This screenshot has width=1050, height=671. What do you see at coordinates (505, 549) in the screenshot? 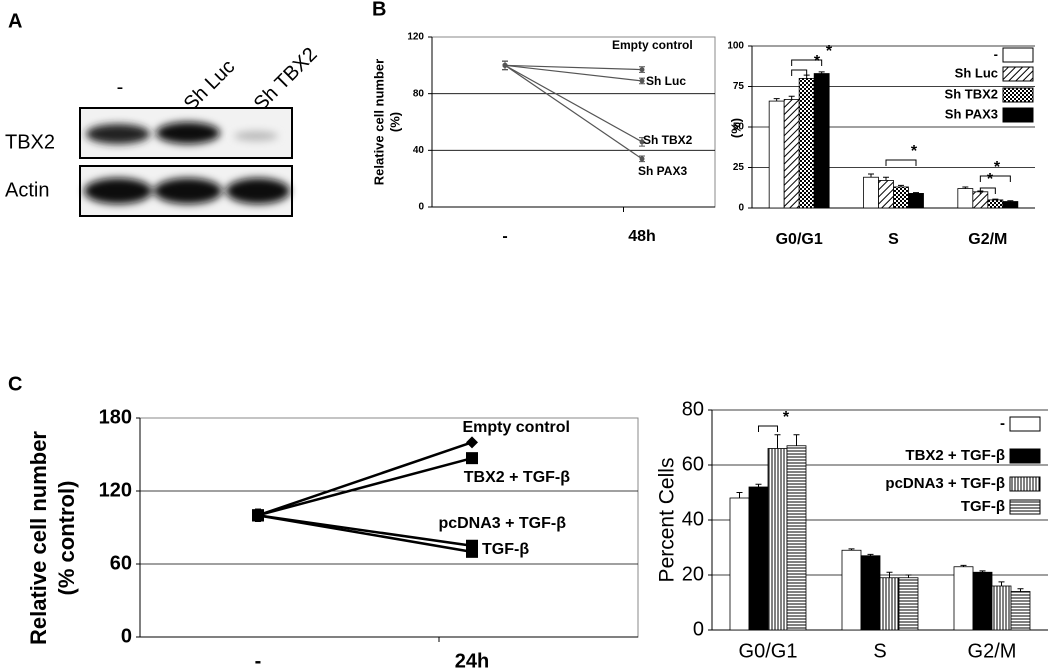
I see `series-label: TGF-β` at bounding box center [505, 549].